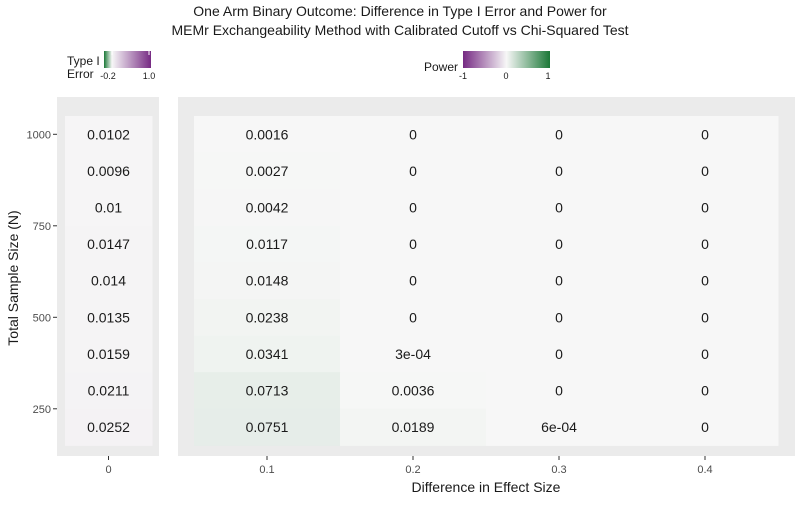  I want to click on heatmap-cell-power-r0-c3, so click(705, 135).